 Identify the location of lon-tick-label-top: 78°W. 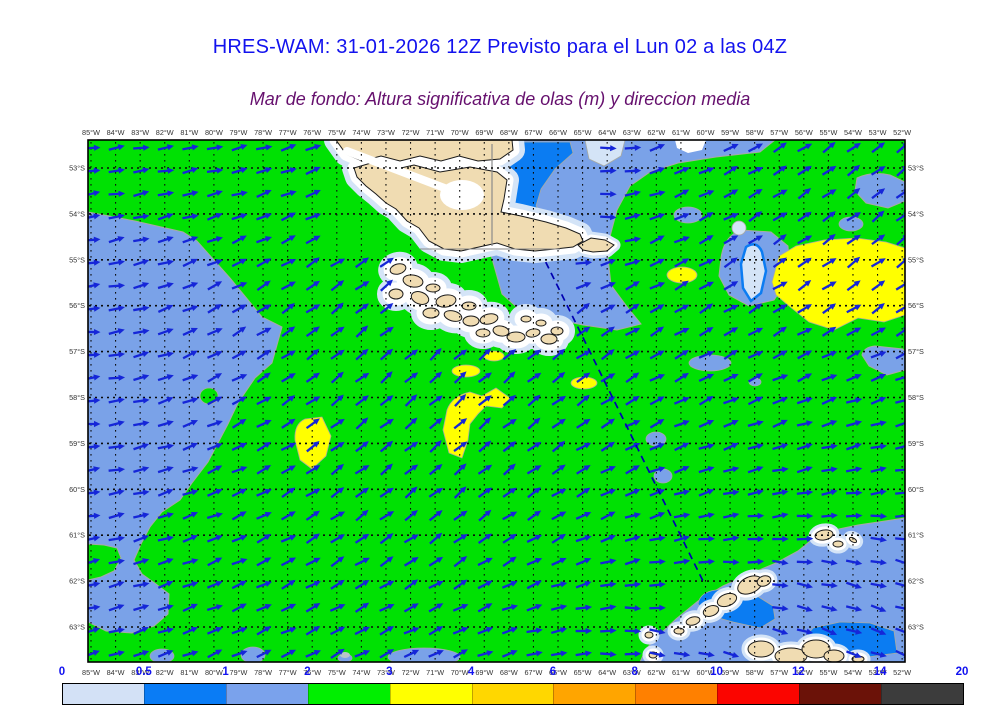
(263, 132).